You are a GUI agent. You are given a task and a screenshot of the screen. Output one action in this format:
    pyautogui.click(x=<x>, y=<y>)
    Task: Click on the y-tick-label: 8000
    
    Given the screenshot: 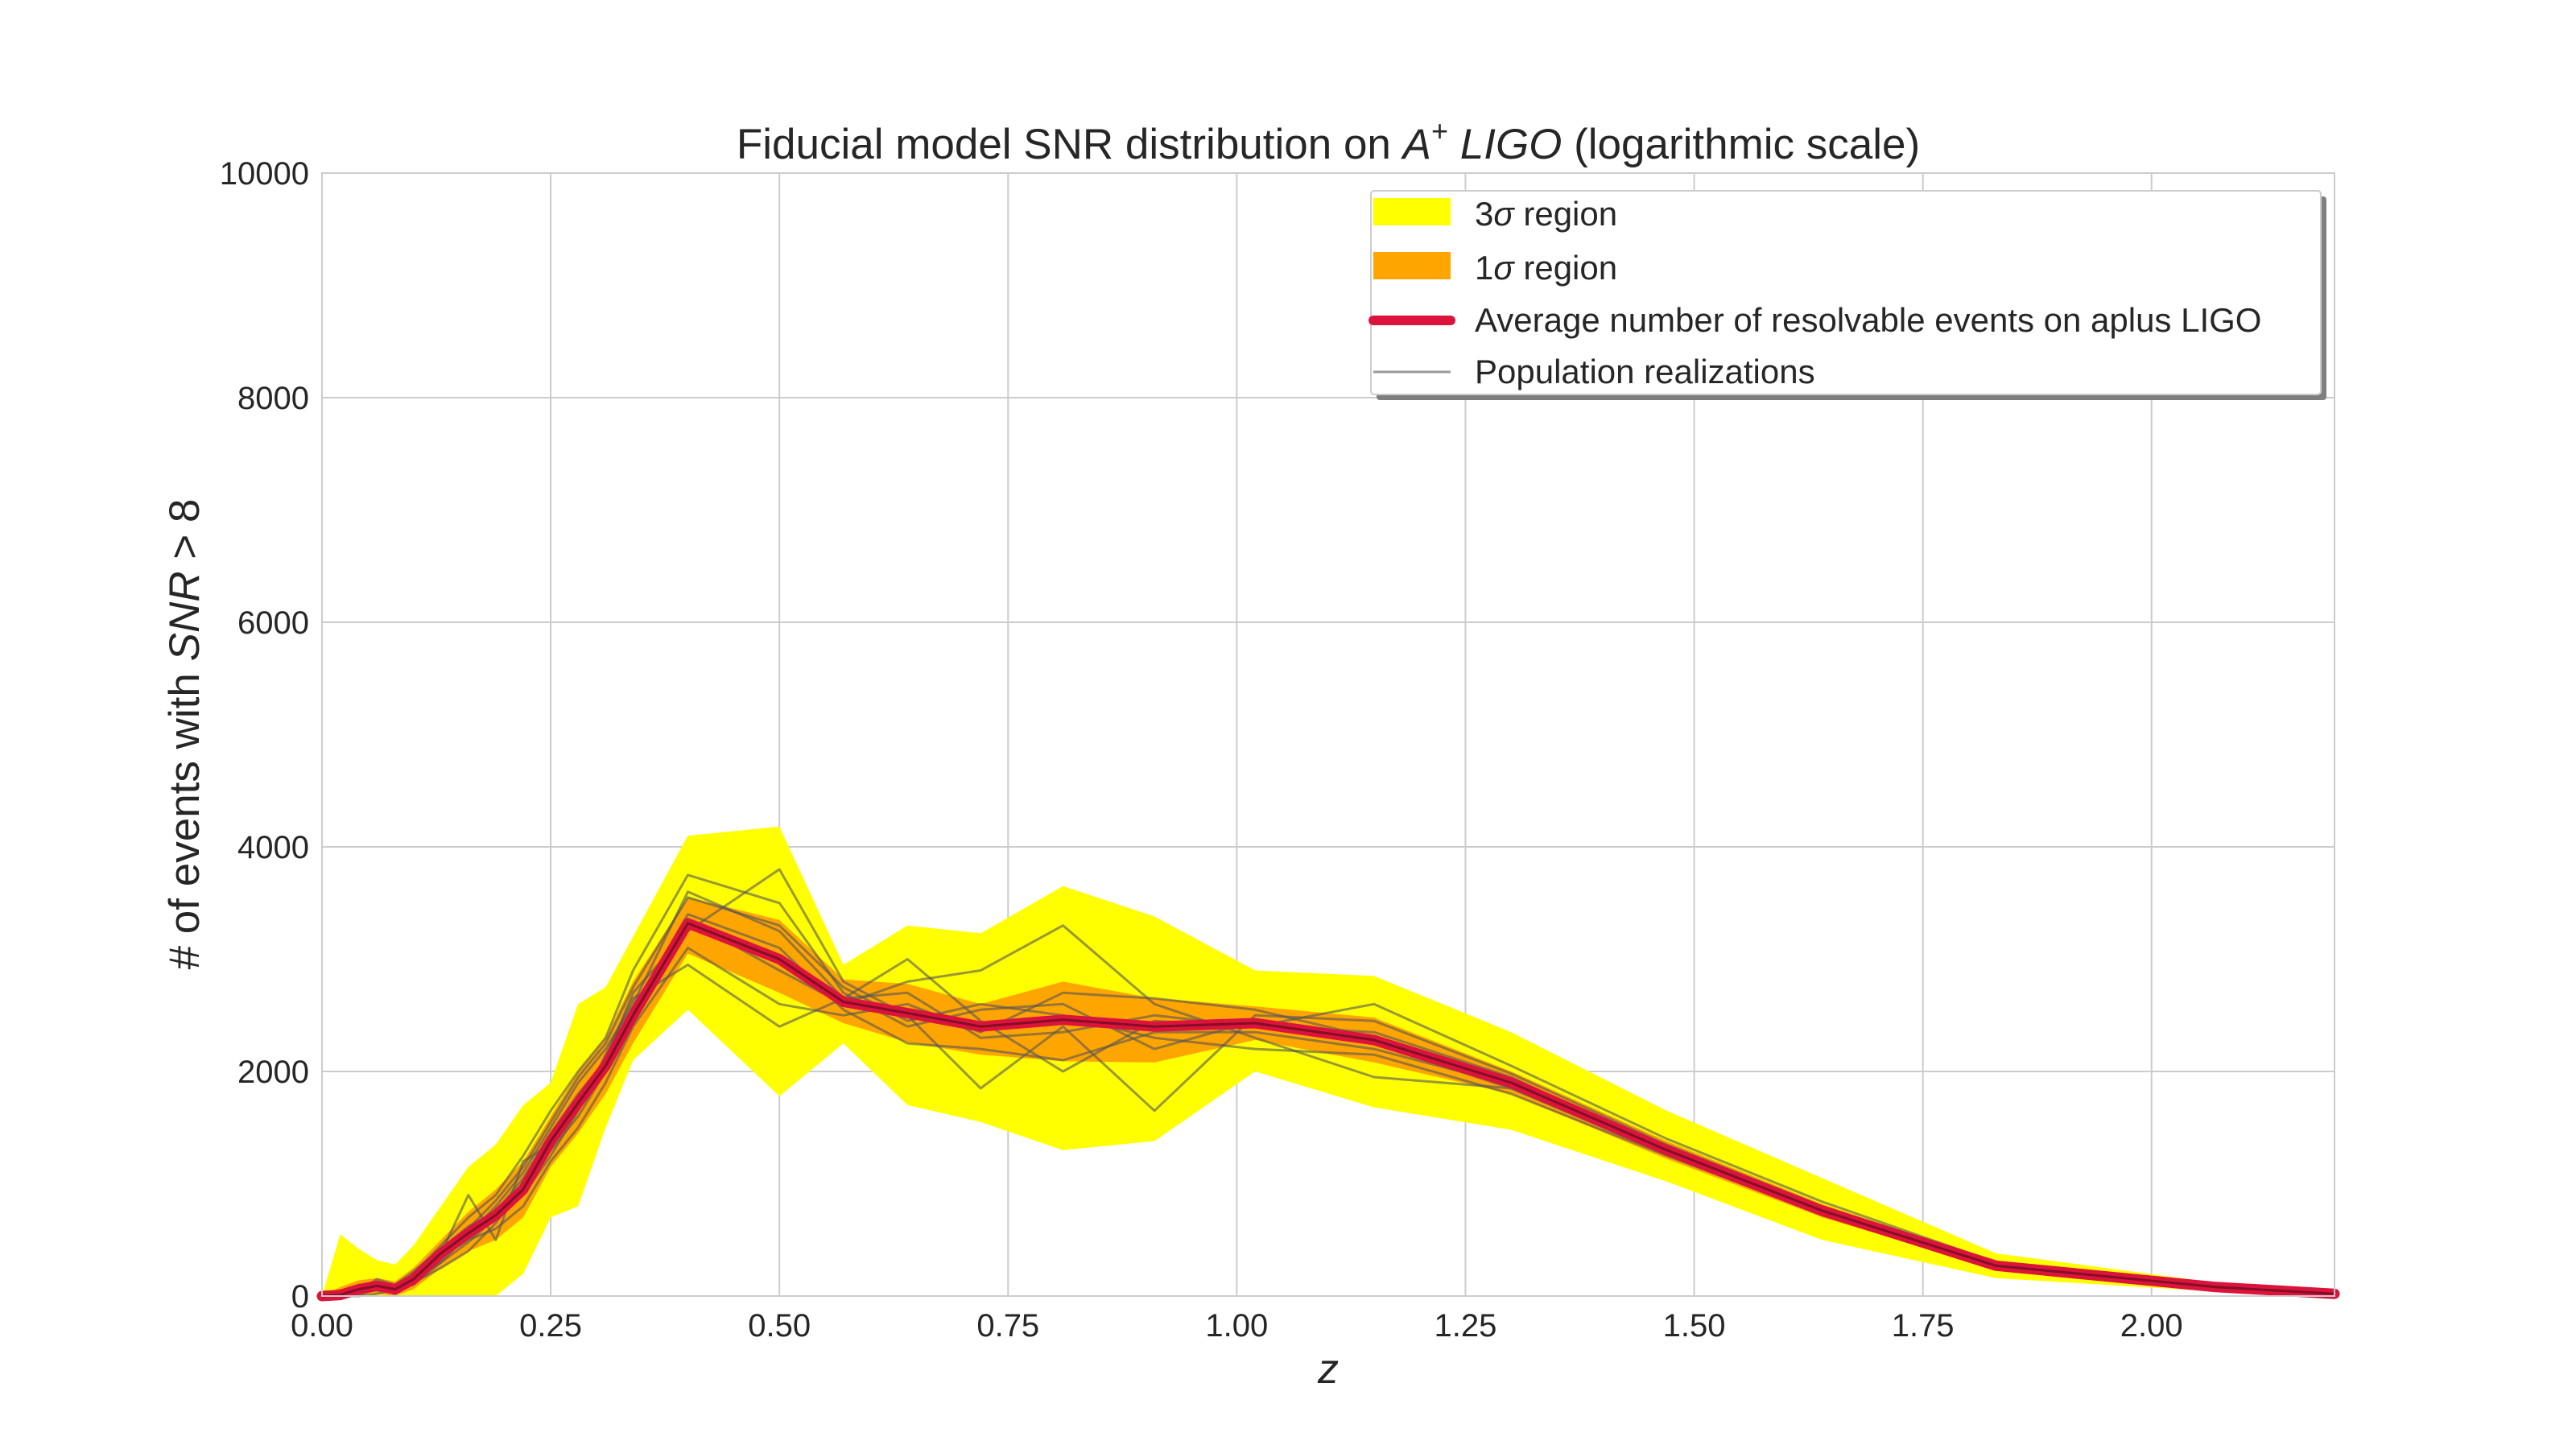 What is the action you would take?
    pyautogui.click(x=273, y=398)
    